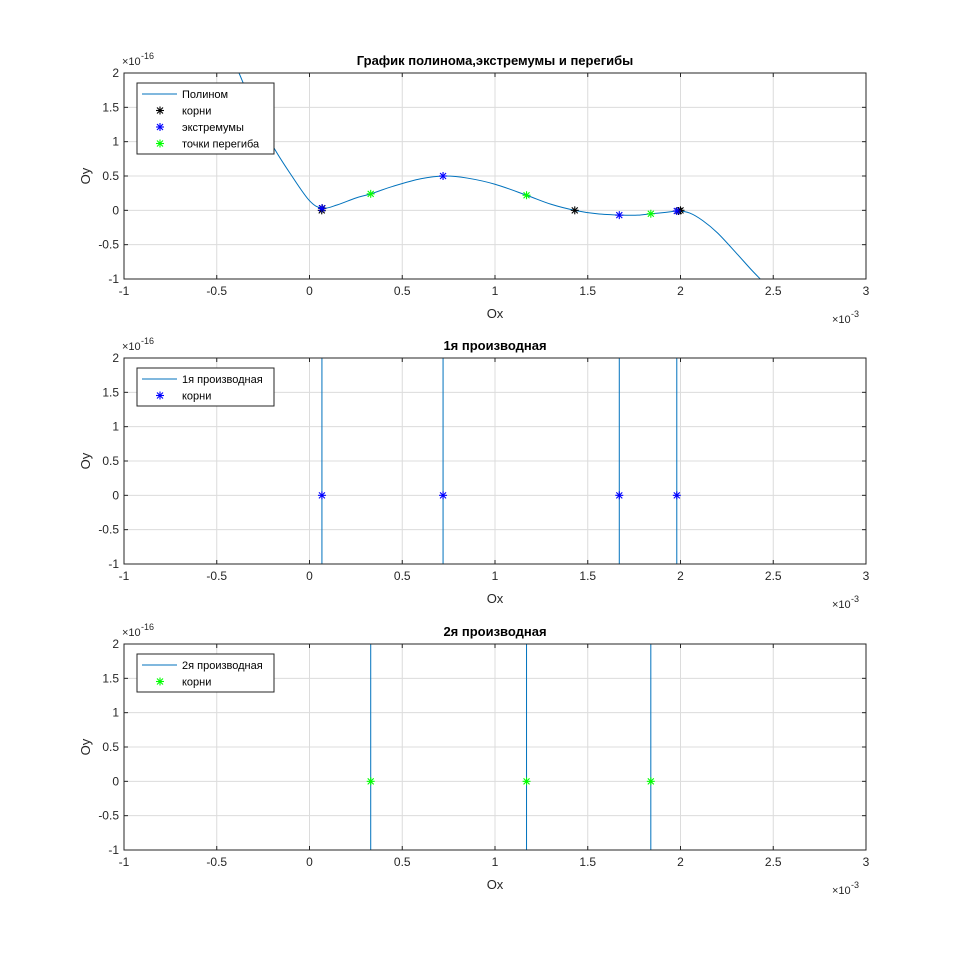 The image size is (958, 959). I want to click on legend: 2я производная корни, so click(205, 673).